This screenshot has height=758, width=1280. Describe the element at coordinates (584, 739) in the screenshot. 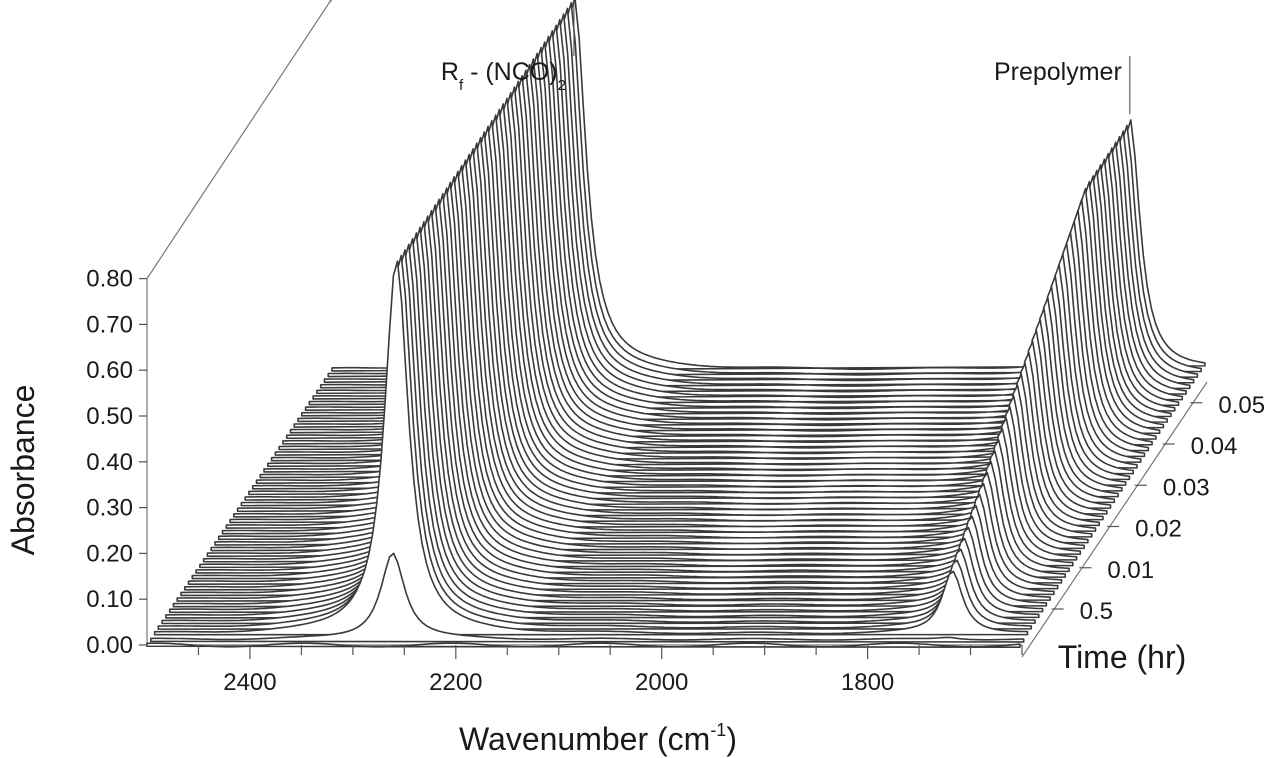

I see `x-axis-title-main: Wavenumber (cm` at that location.